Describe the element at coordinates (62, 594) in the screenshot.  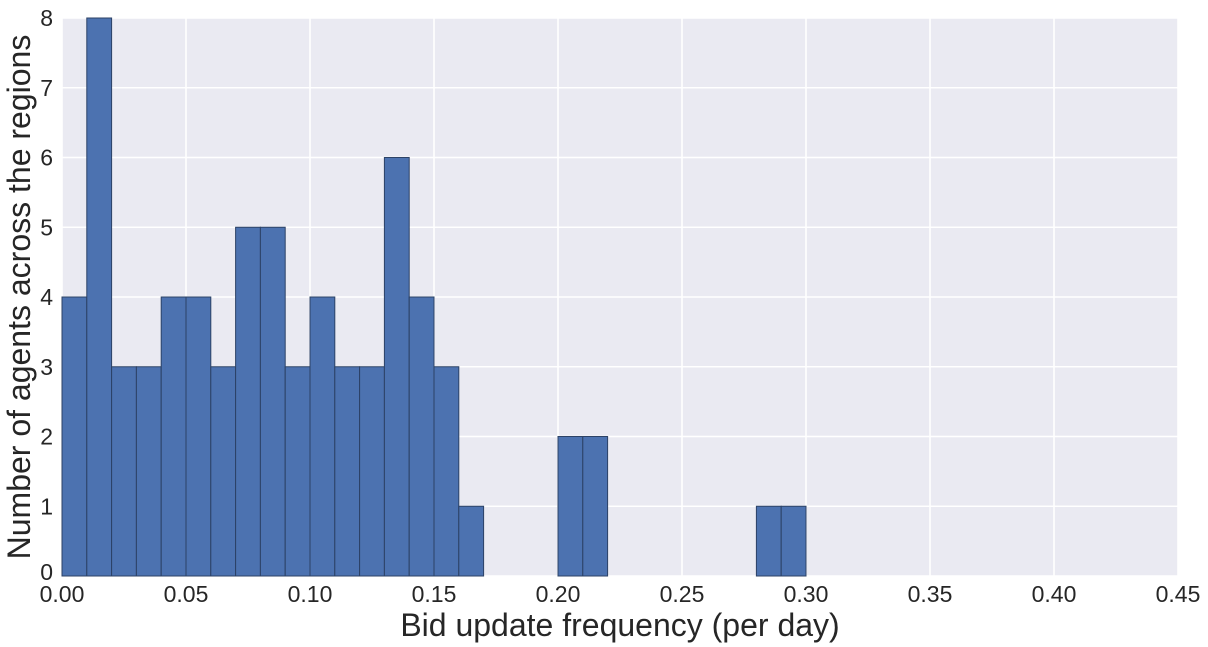
I see `x-tick-label: 0.00` at that location.